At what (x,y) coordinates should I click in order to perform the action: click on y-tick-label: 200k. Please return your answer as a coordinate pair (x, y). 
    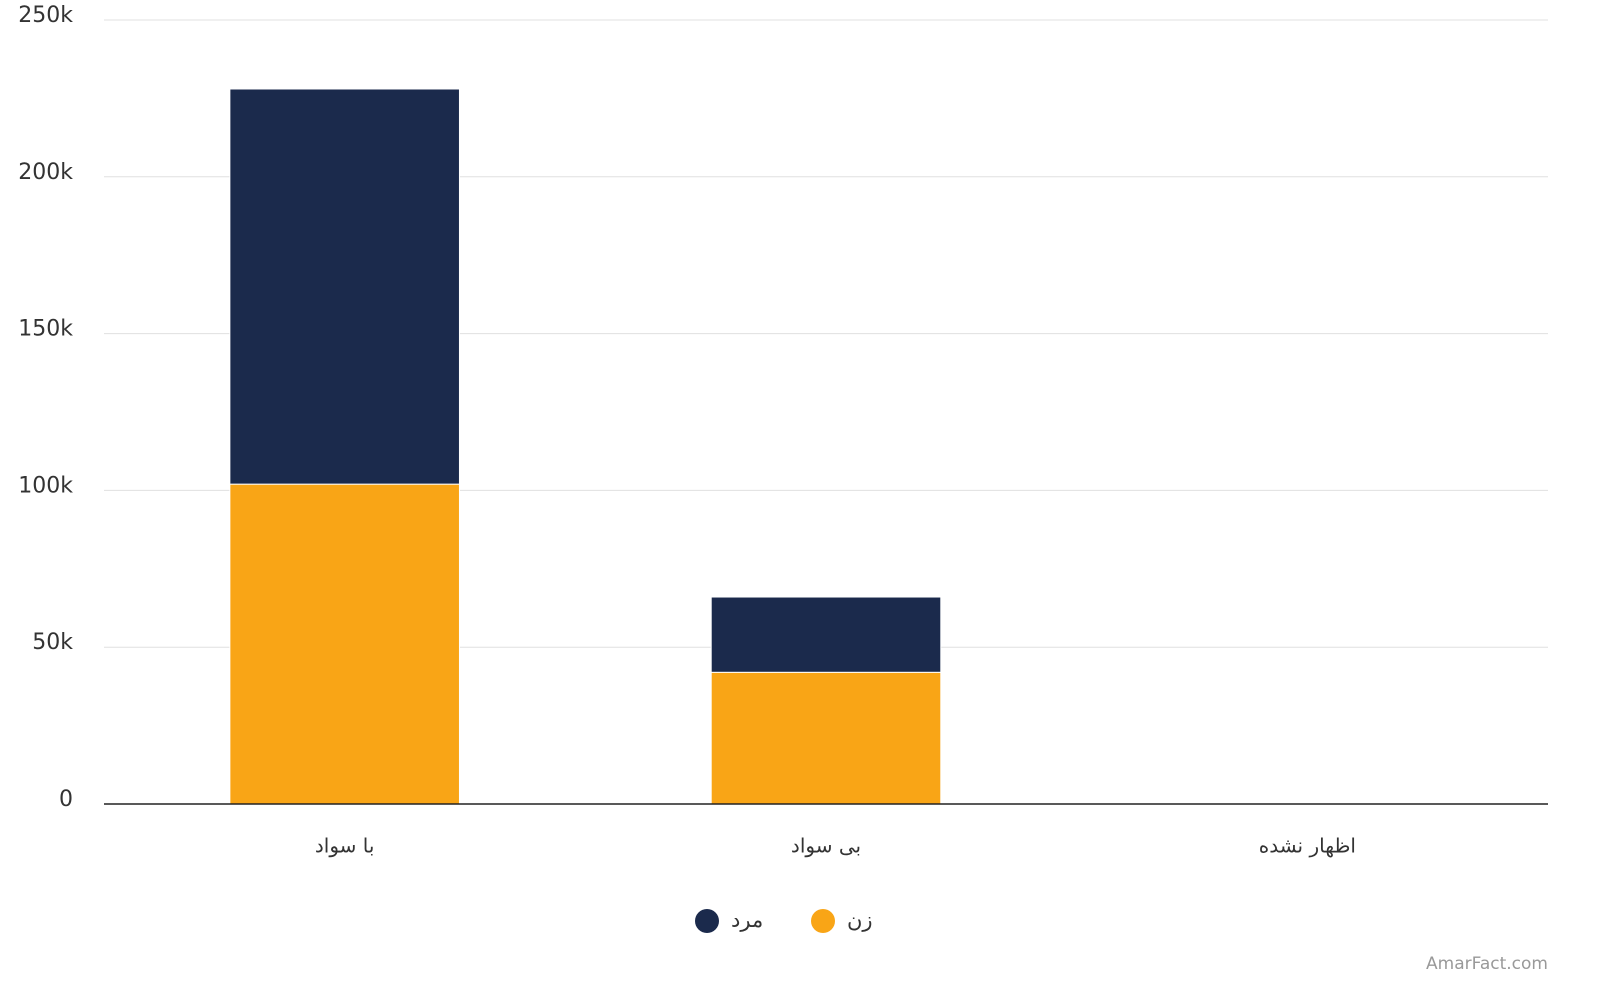
    Looking at the image, I should click on (45, 172).